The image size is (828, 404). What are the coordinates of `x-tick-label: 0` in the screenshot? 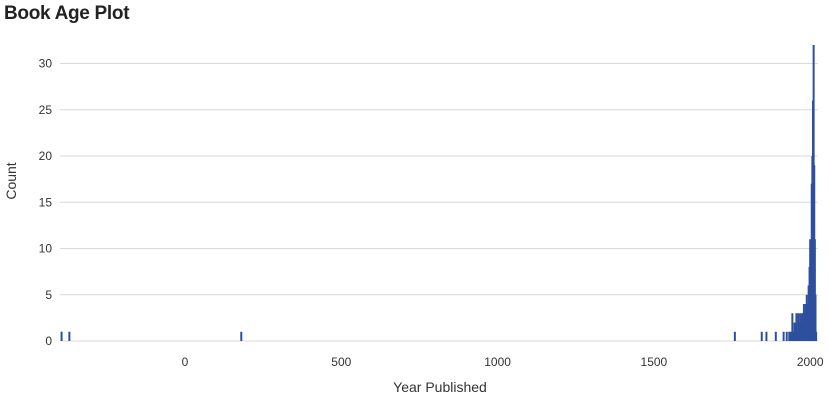 It's located at (185, 362).